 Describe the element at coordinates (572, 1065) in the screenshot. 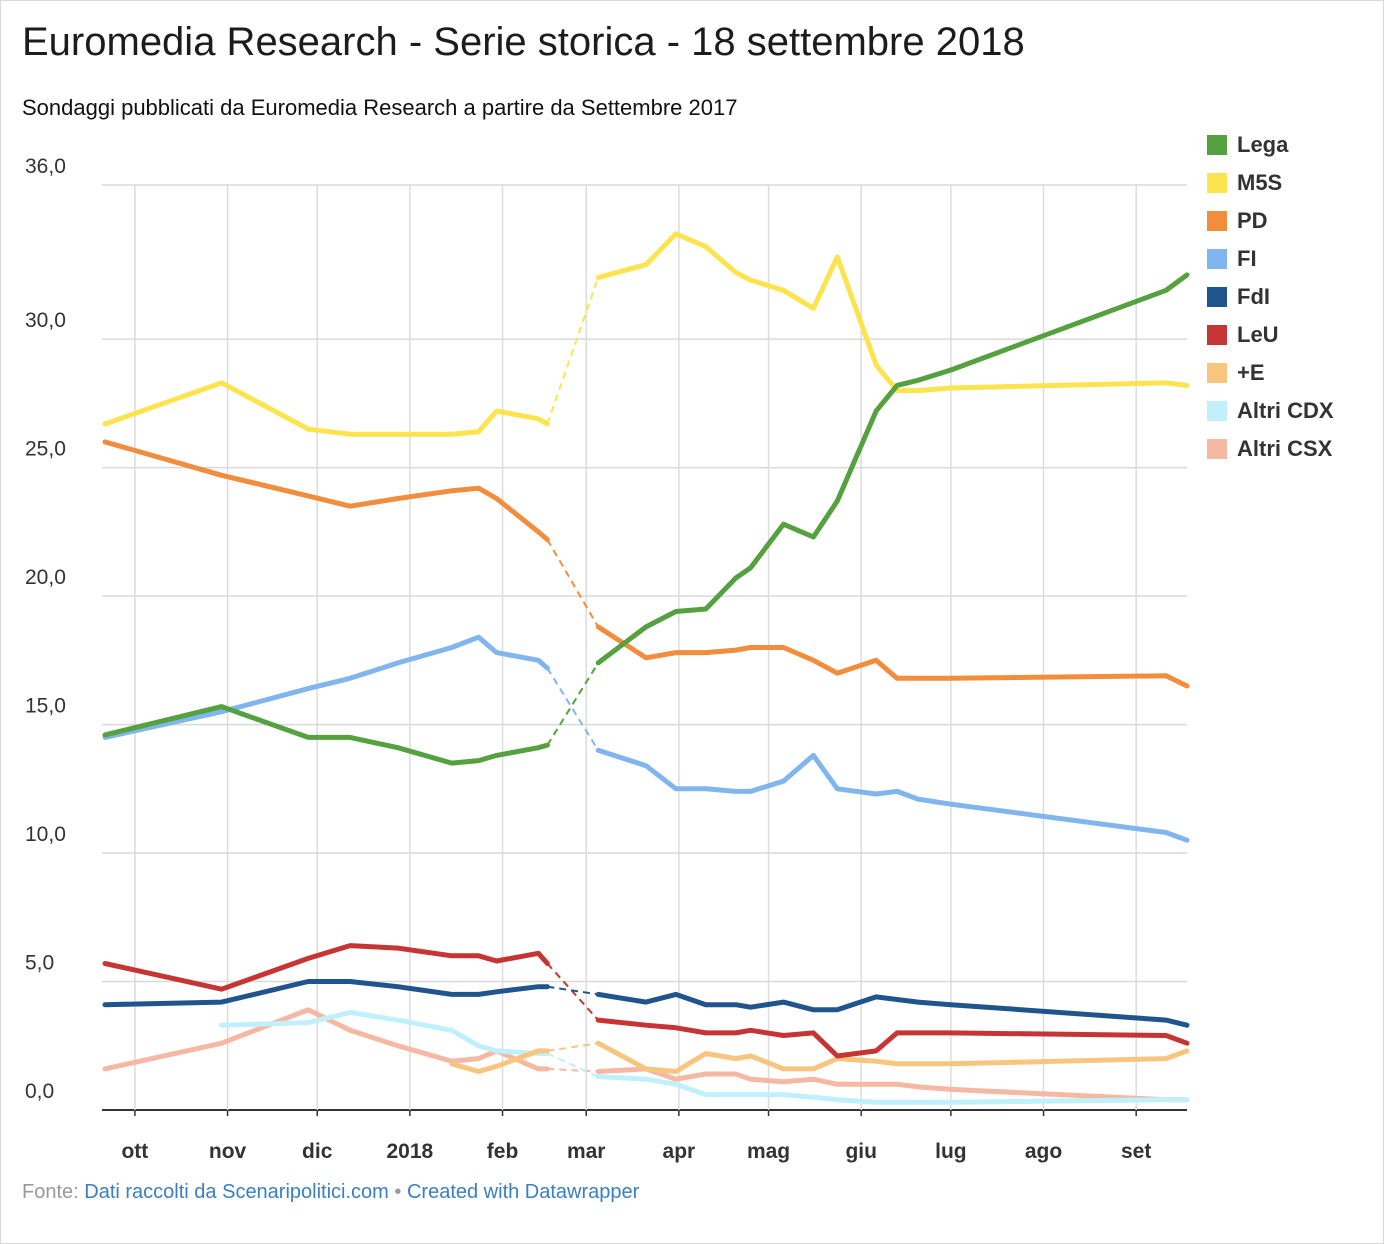

I see `gap-connector-altri-cdx` at that location.